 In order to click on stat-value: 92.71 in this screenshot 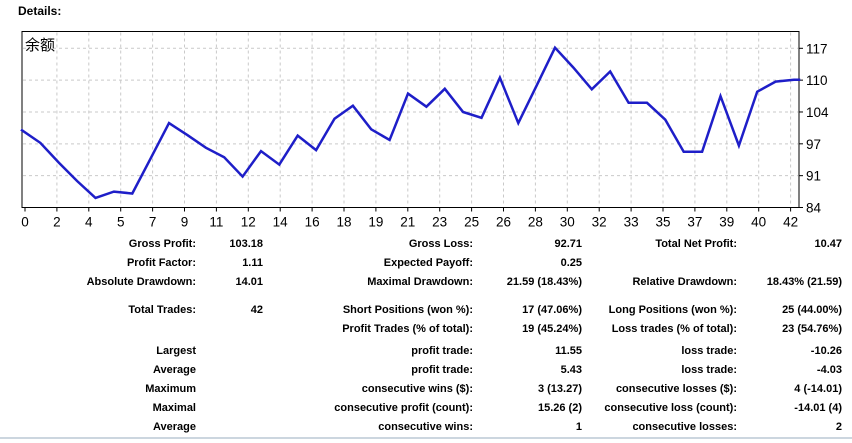, I will do `click(568, 244)`.